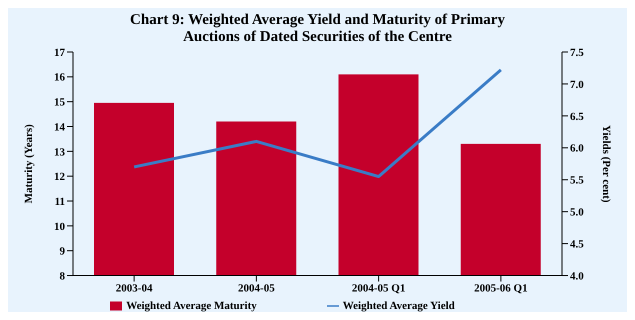 The image size is (635, 320). What do you see at coordinates (63, 252) in the screenshot?
I see `y-tick-label: 9` at bounding box center [63, 252].